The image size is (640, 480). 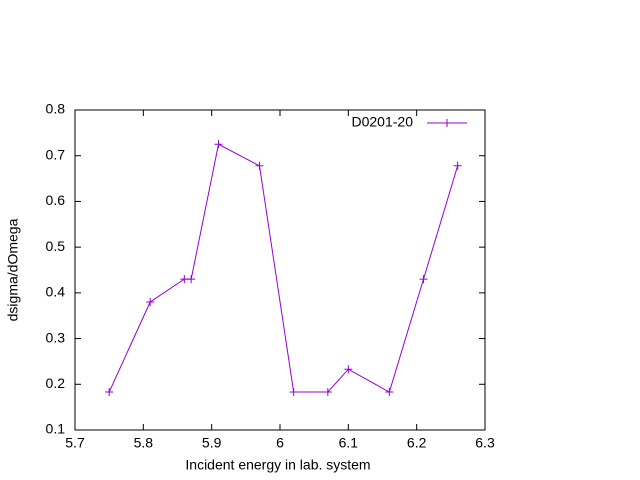 I want to click on y-tick-label: 0.7, so click(x=56, y=154).